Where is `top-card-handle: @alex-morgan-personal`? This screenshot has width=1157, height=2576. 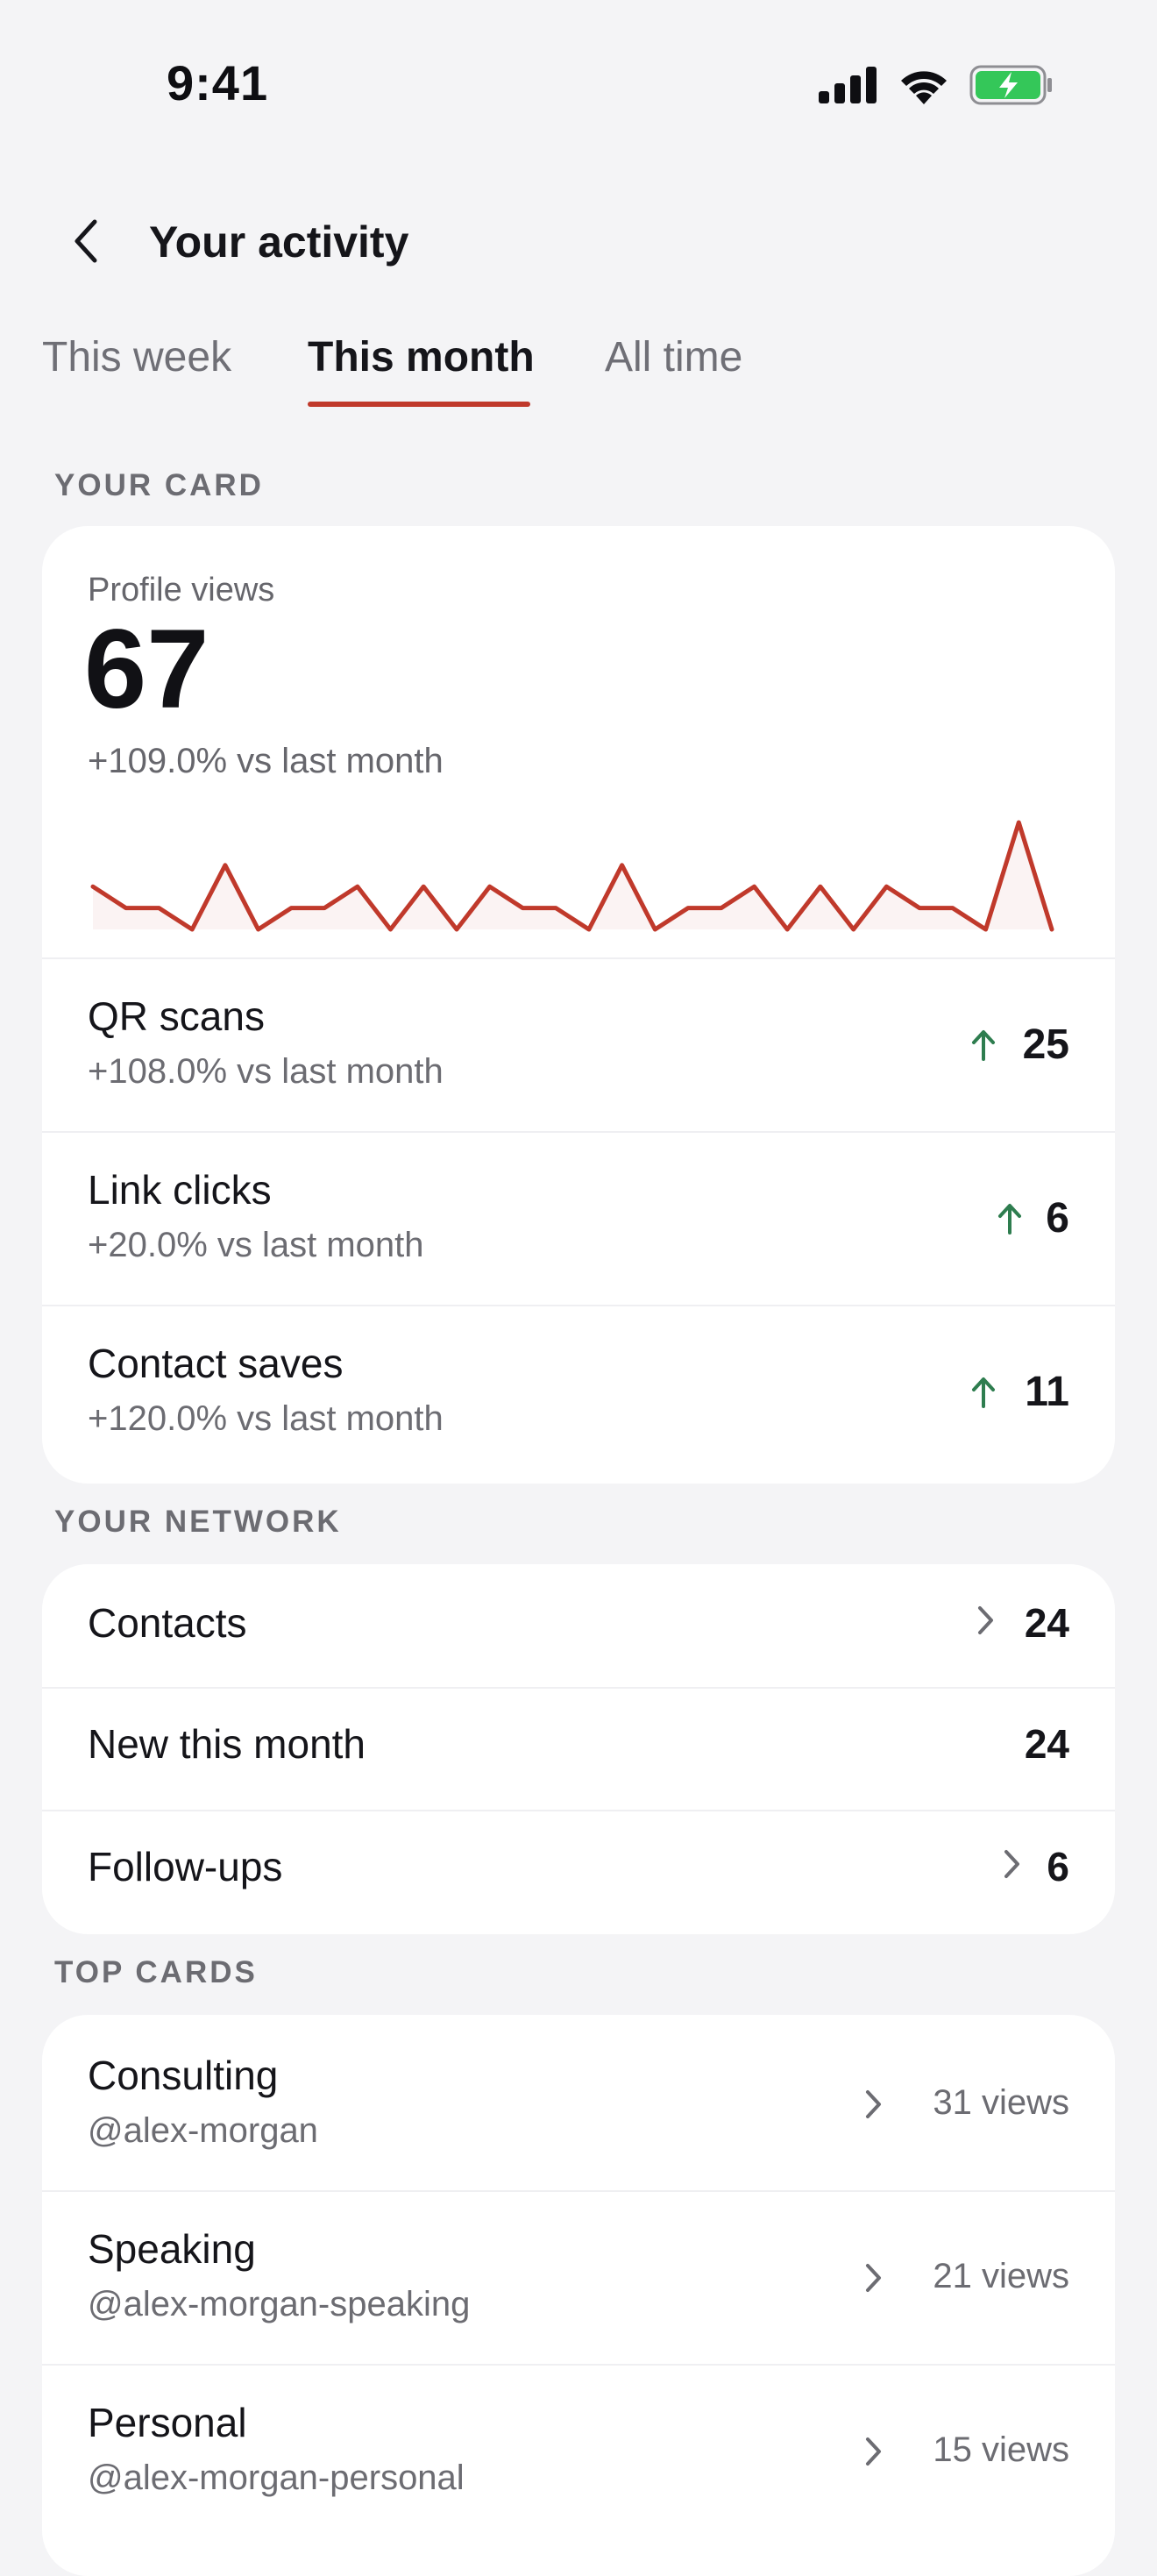
top-card-handle: @alex-morgan-personal is located at coordinates (276, 2478).